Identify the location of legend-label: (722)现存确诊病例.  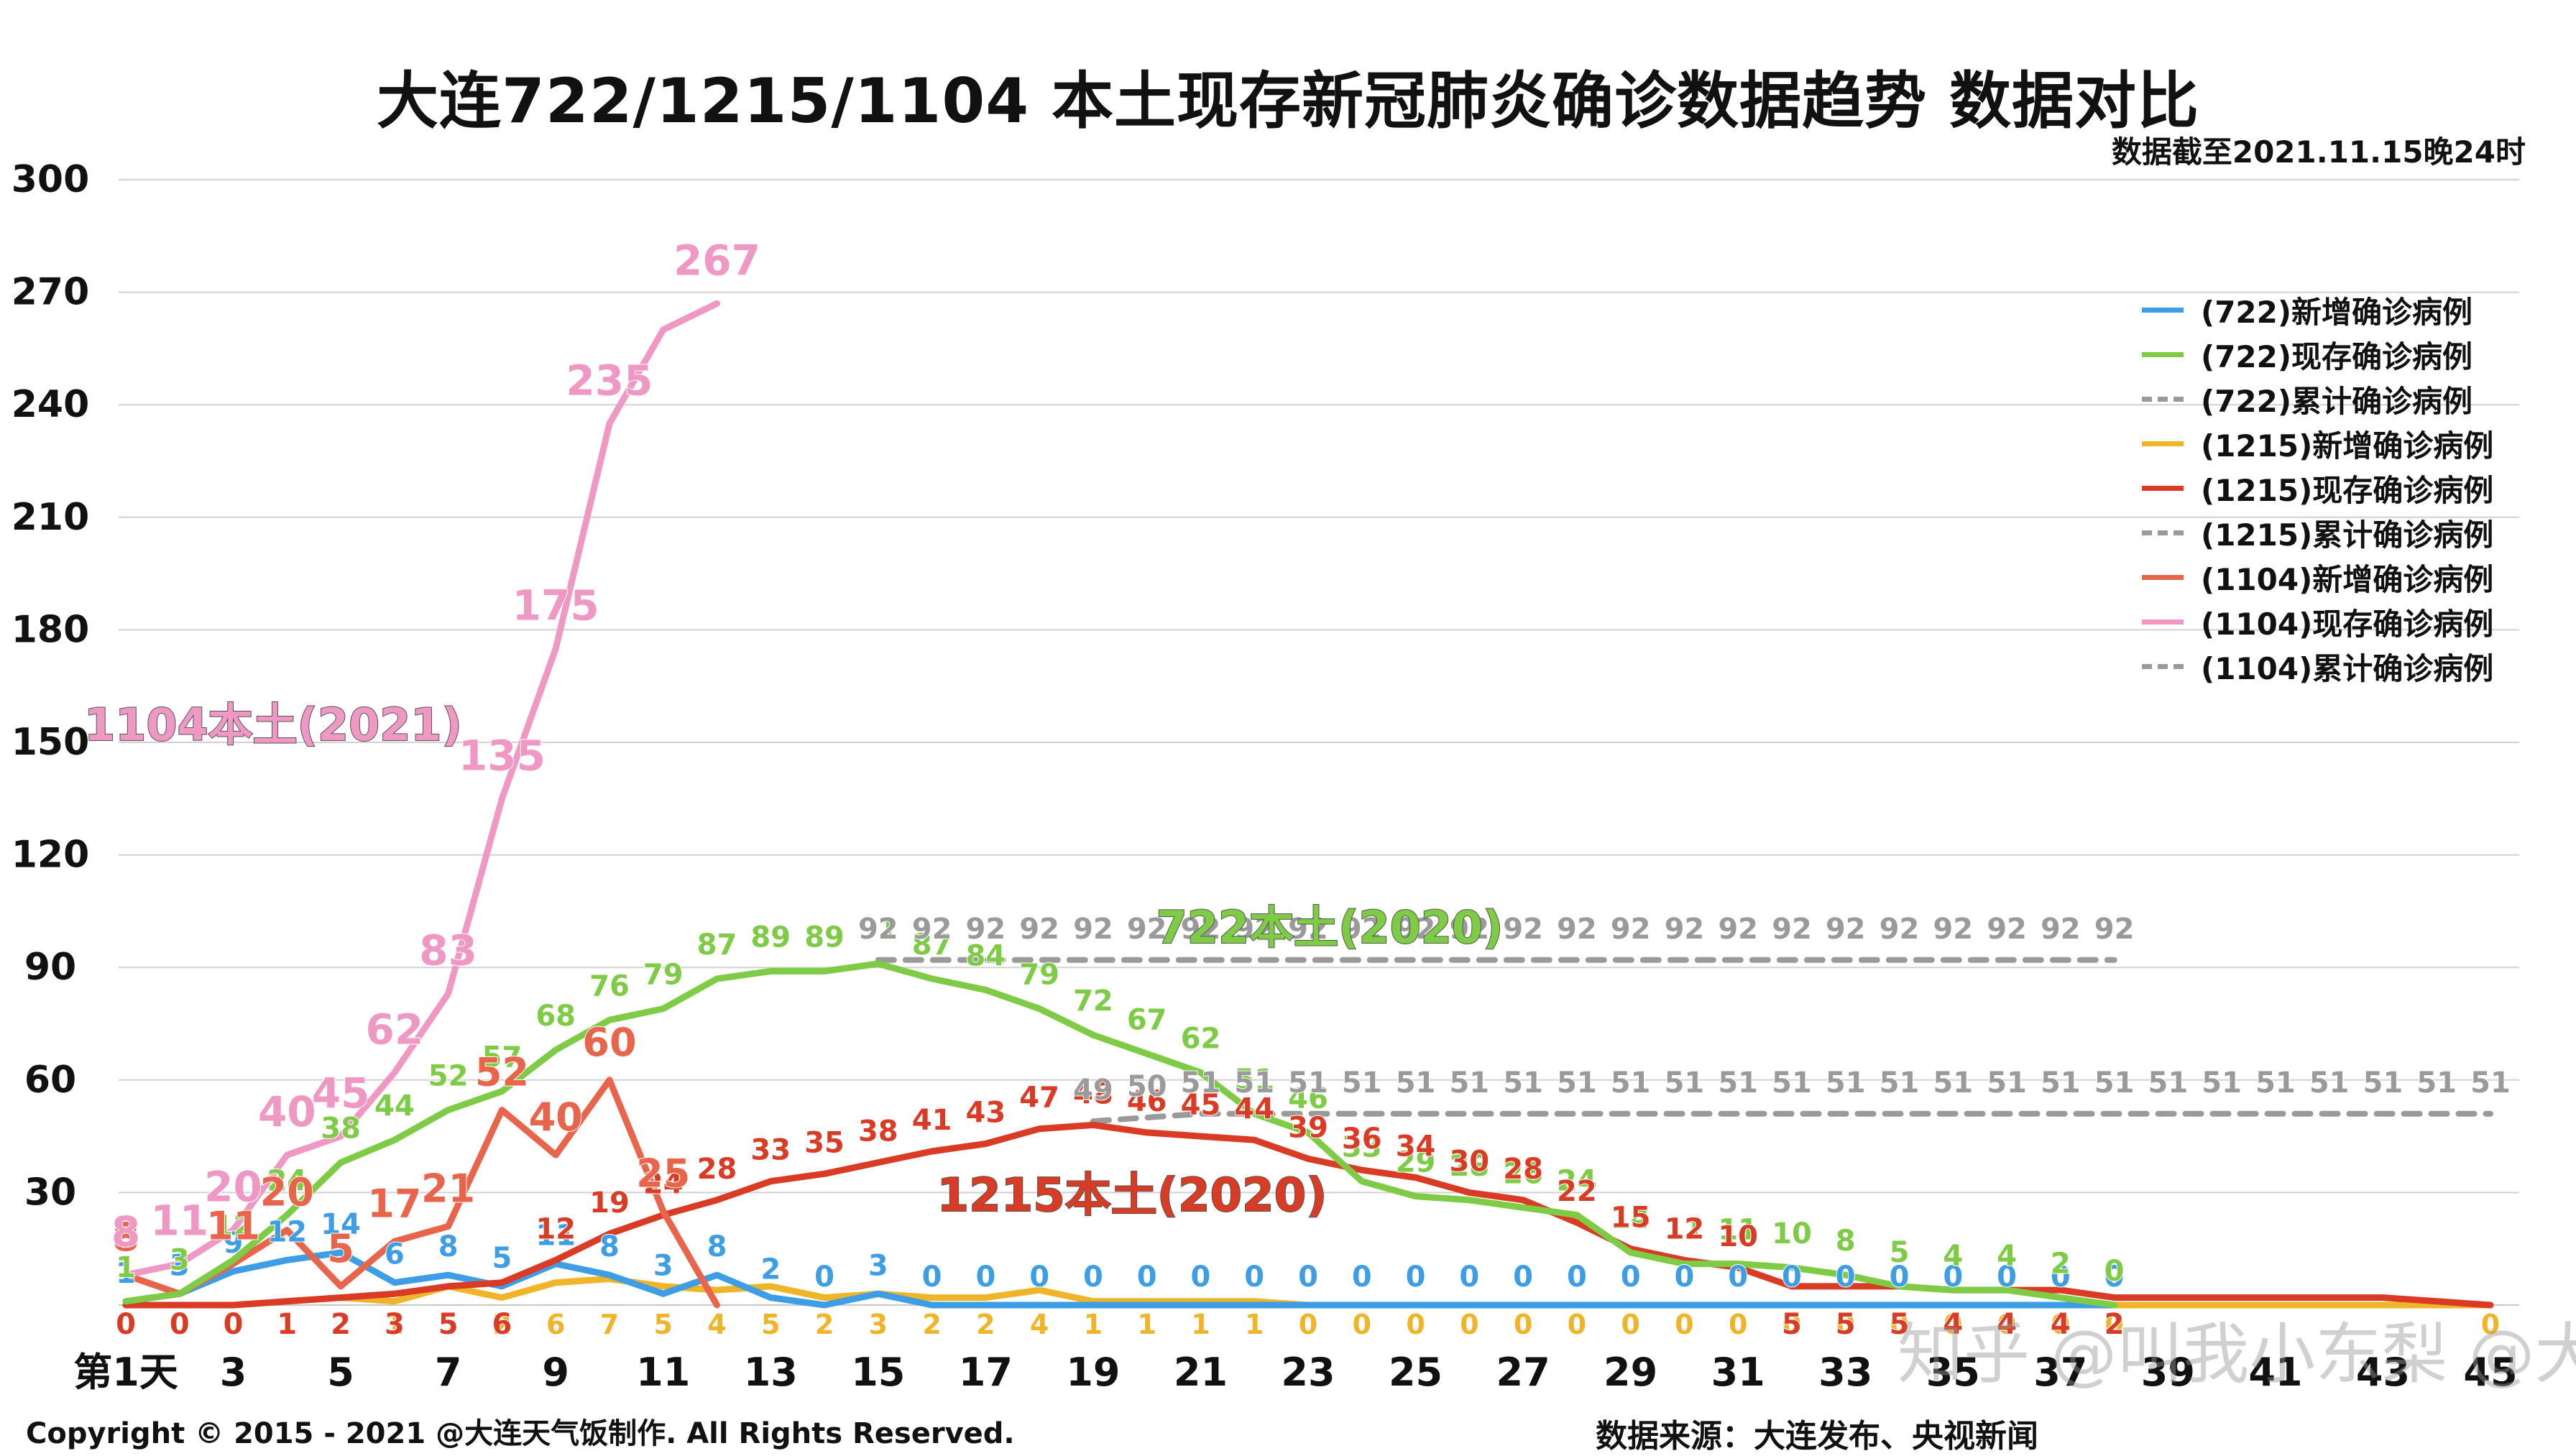
(2337, 356).